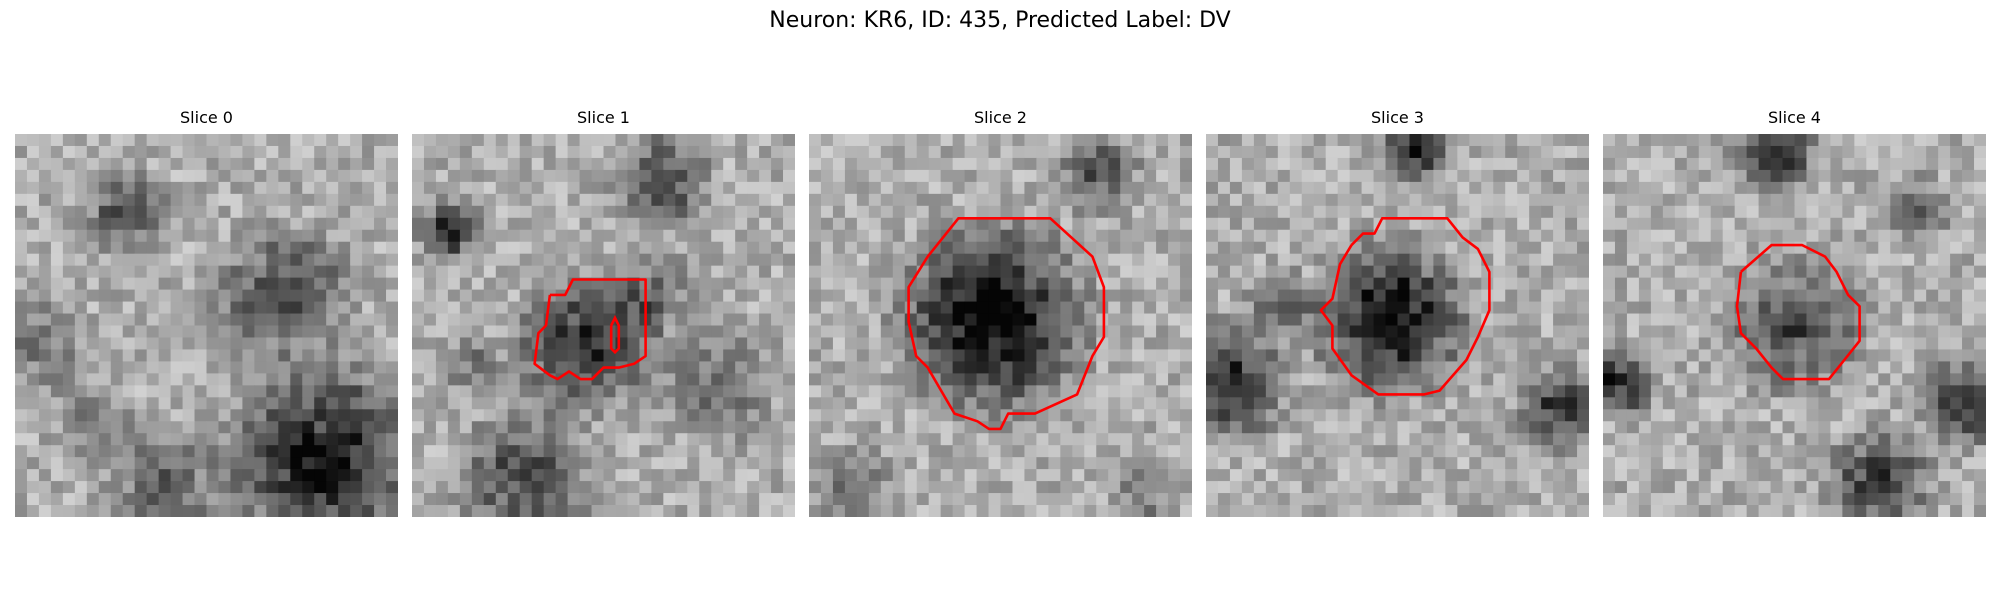 Image resolution: width=2000 pixels, height=600 pixels. Describe the element at coordinates (206, 117) in the screenshot. I see `slice-title: Slice 0` at that location.